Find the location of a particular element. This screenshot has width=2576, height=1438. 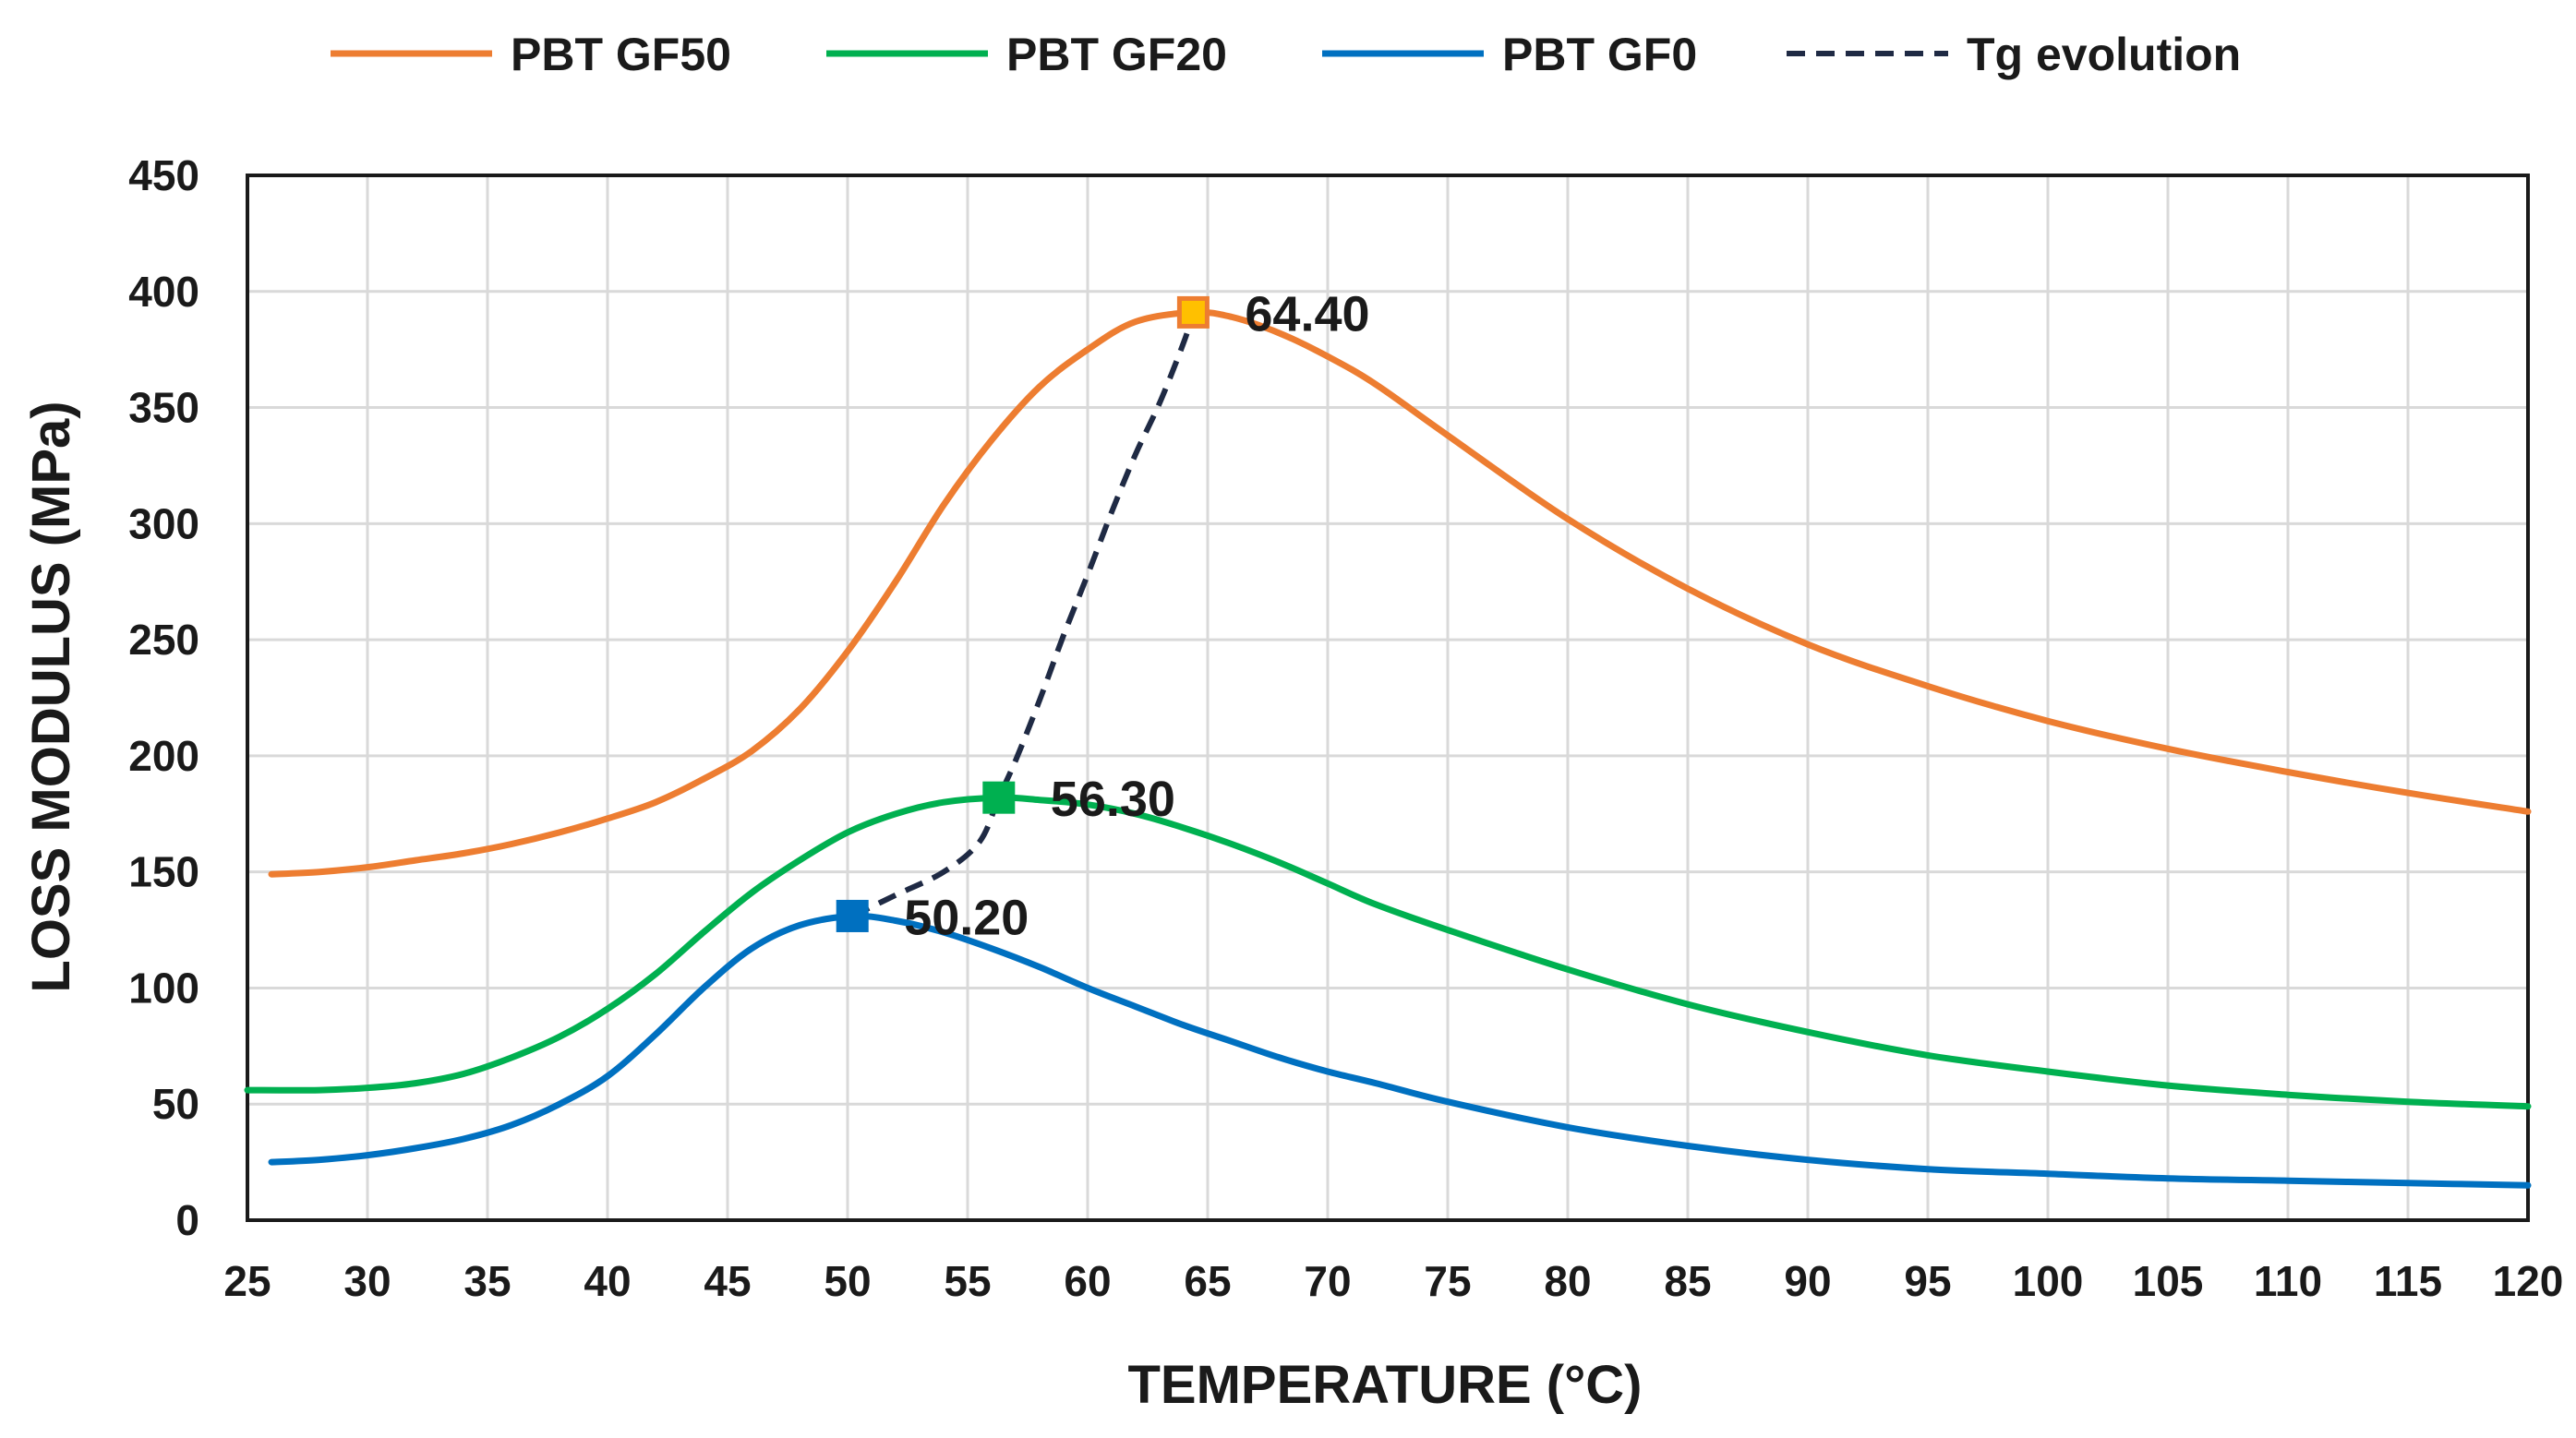

x-tick-120: 120 is located at coordinates (2528, 1281).